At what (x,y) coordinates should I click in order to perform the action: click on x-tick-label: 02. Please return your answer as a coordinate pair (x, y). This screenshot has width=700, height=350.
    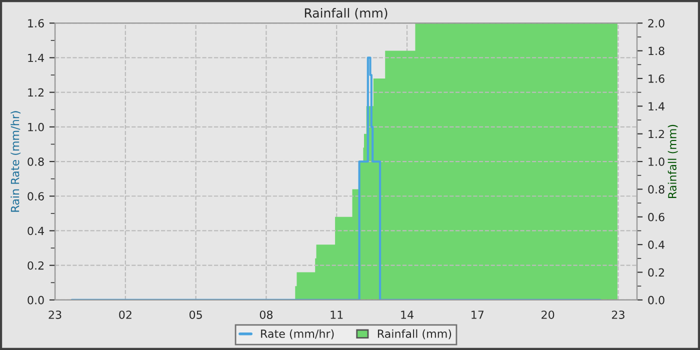
    Looking at the image, I should click on (125, 314).